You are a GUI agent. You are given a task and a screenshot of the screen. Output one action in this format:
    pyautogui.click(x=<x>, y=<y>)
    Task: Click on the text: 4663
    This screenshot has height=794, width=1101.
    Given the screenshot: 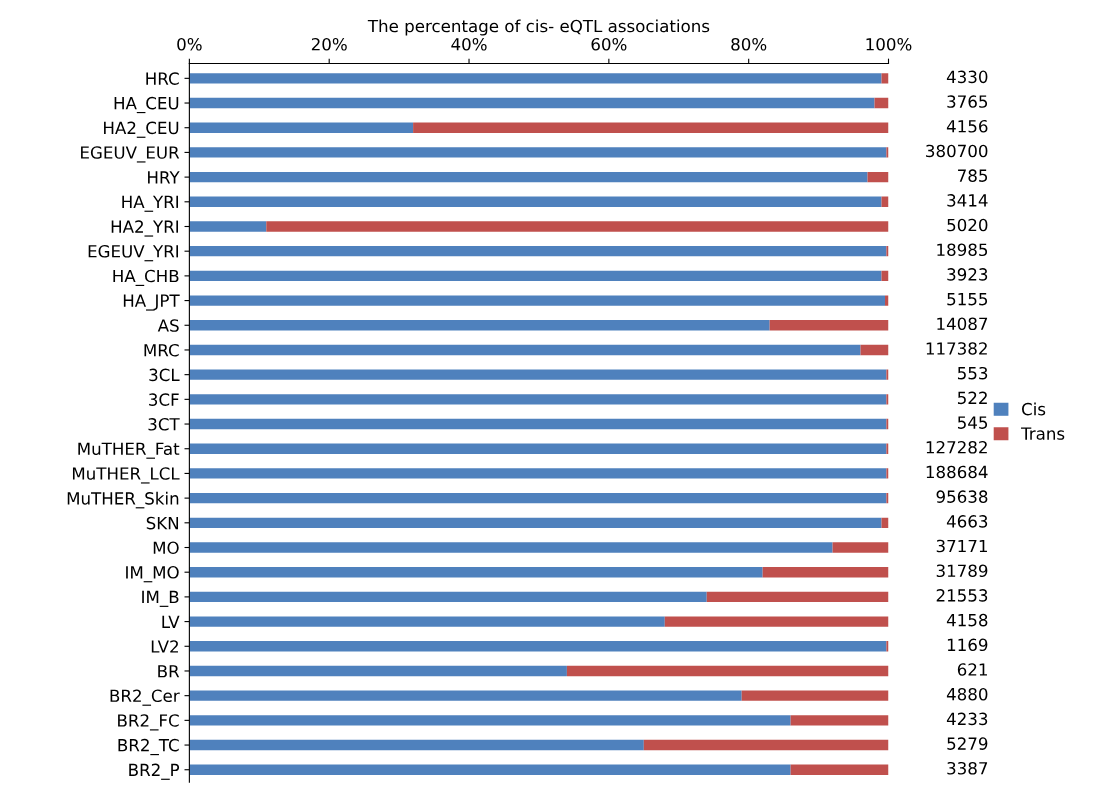 What is the action you would take?
    pyautogui.click(x=967, y=521)
    